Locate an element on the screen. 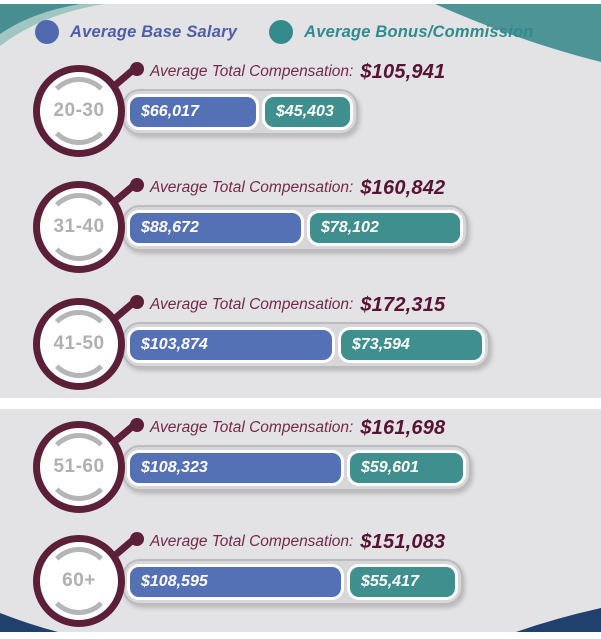 The height and width of the screenshot is (639, 601). base-salary-bar: $88,672 is located at coordinates (215, 228).